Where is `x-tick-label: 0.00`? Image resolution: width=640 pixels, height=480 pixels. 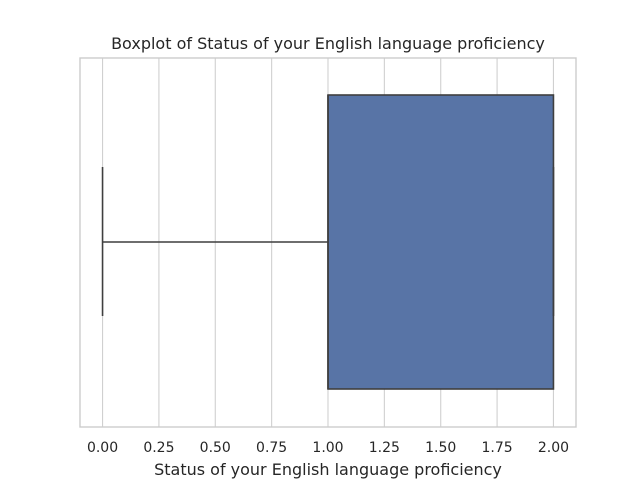
x-tick-label: 0.00 is located at coordinates (102, 448).